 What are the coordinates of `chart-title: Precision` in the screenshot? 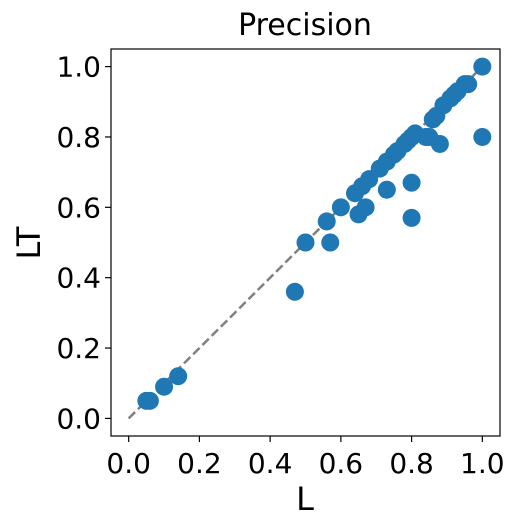 It's located at (305, 25).